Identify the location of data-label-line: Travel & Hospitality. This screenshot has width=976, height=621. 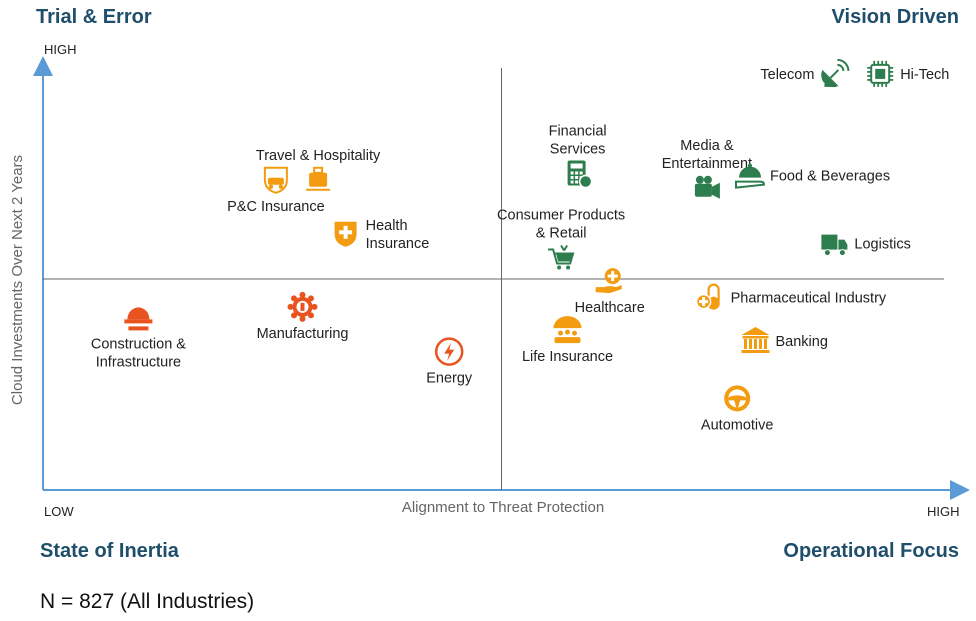
(318, 156).